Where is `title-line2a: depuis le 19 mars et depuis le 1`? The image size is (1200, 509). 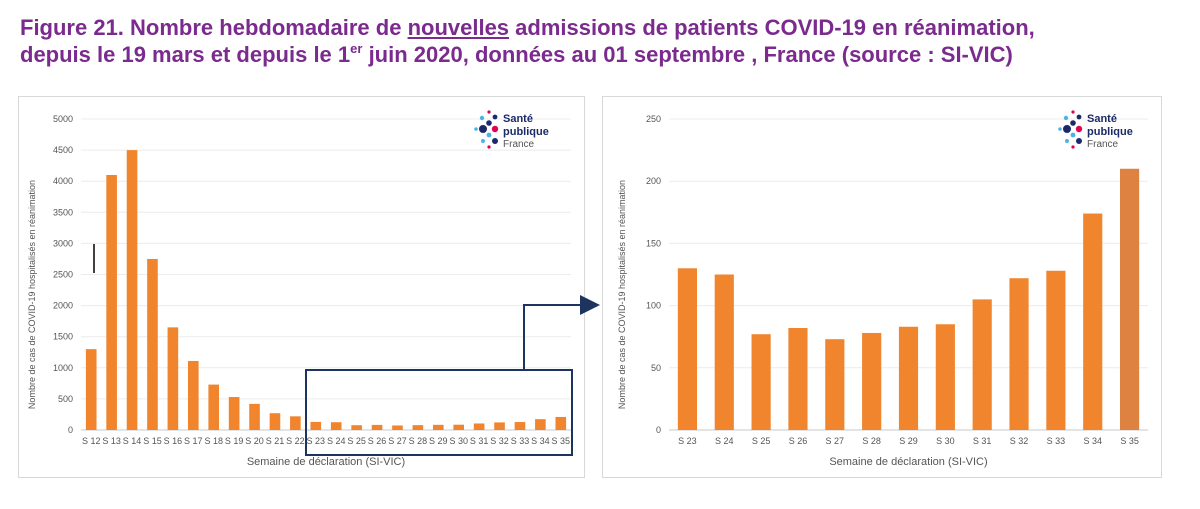
title-line2a: depuis le 19 mars et depuis le 1 is located at coordinates (185, 54).